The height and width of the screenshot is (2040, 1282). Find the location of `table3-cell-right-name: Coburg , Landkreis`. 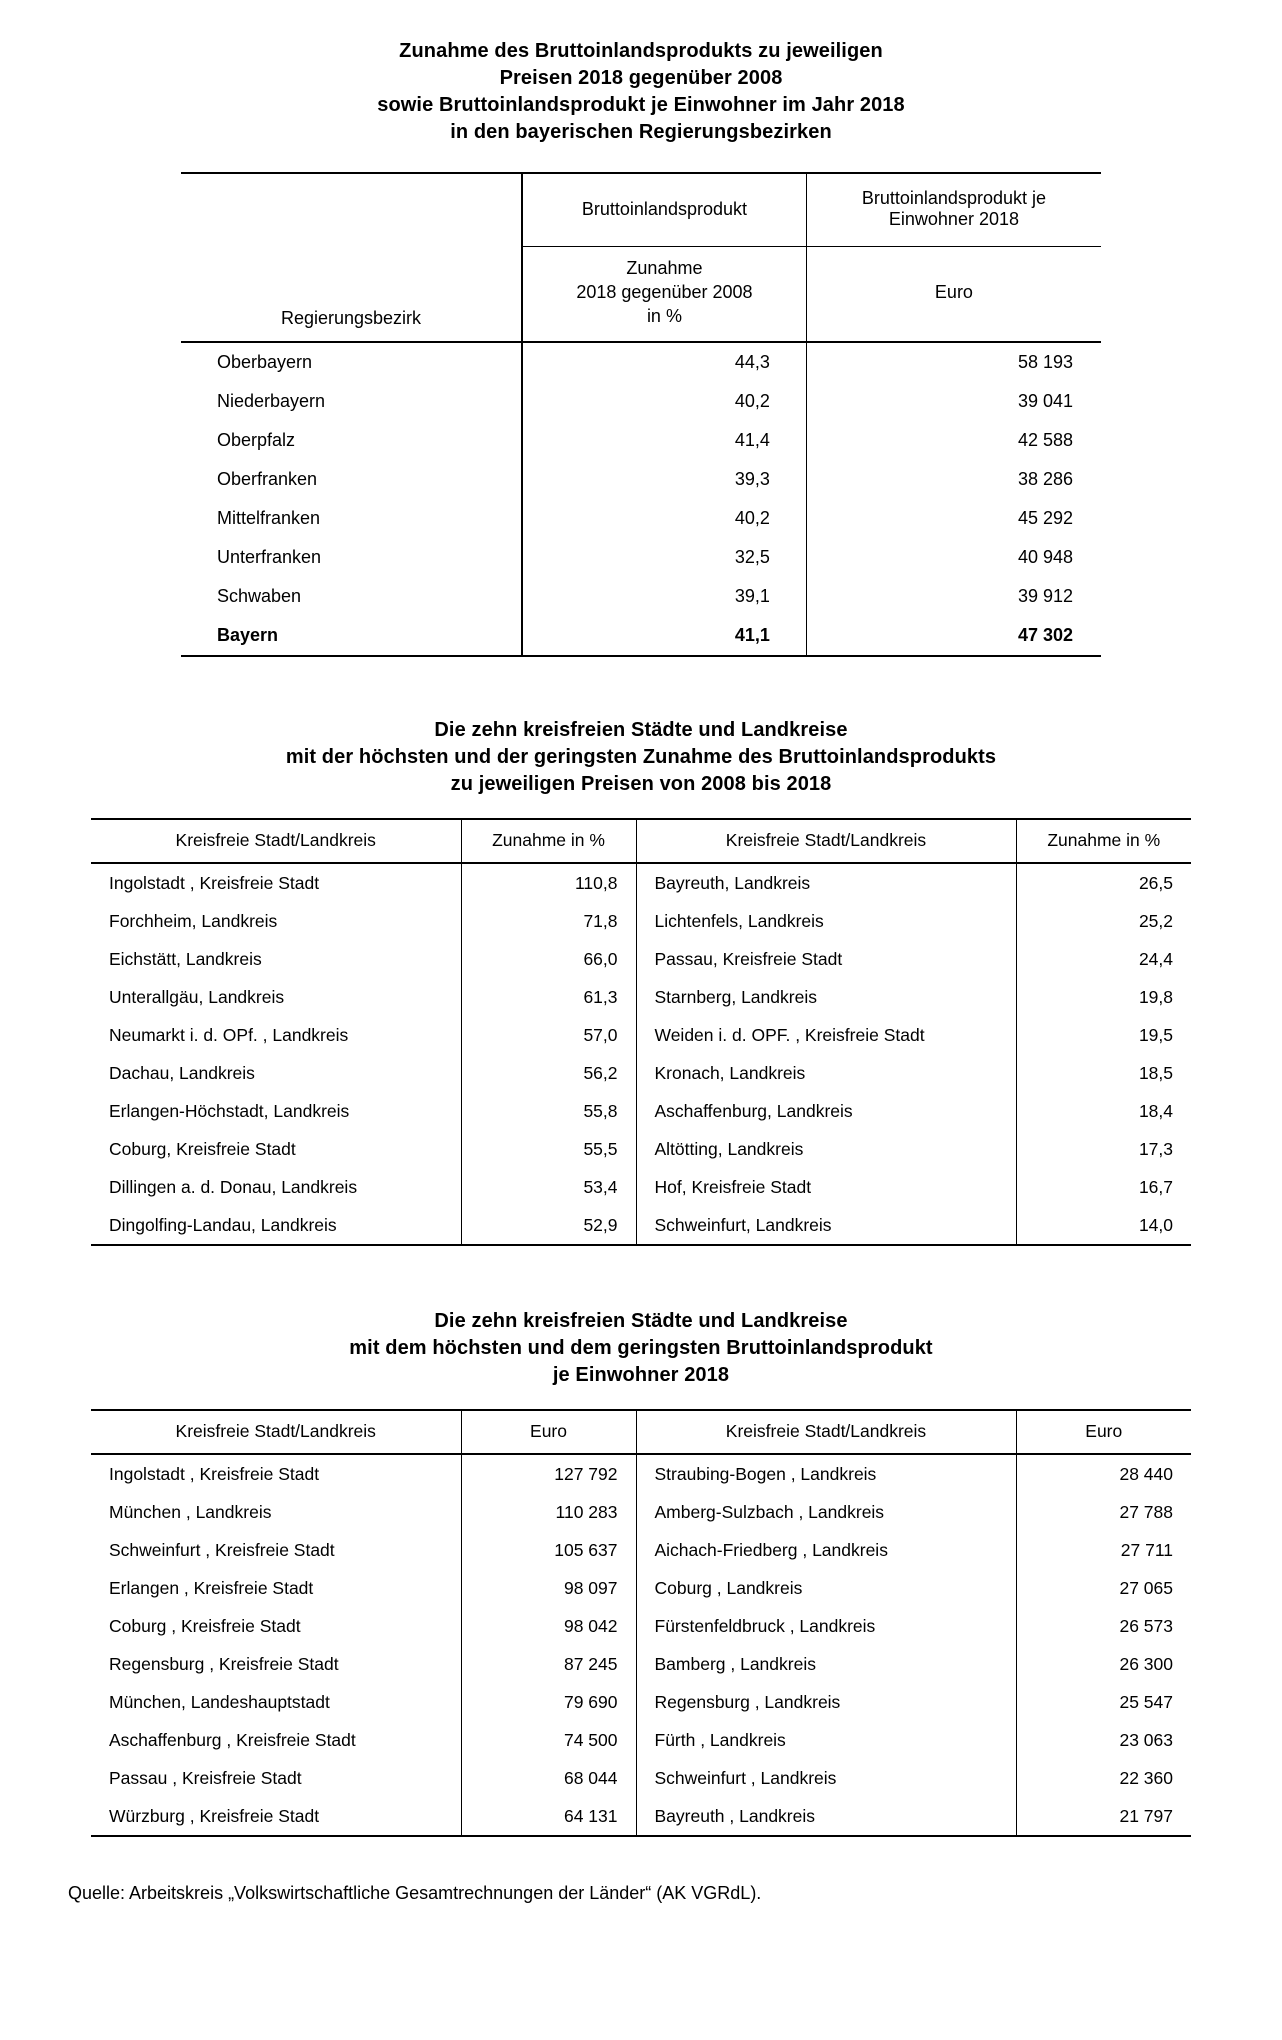

table3-cell-right-name: Coburg , Landkreis is located at coordinates (825, 1588).